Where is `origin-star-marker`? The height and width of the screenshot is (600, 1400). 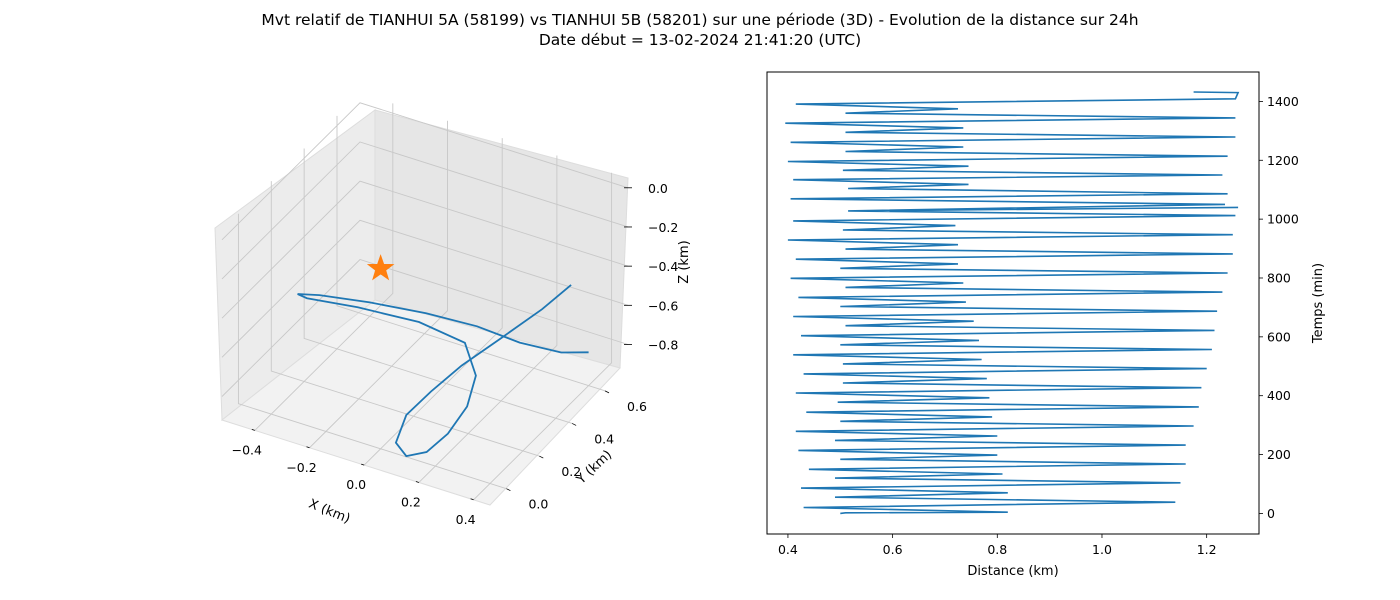
origin-star-marker is located at coordinates (380, 267).